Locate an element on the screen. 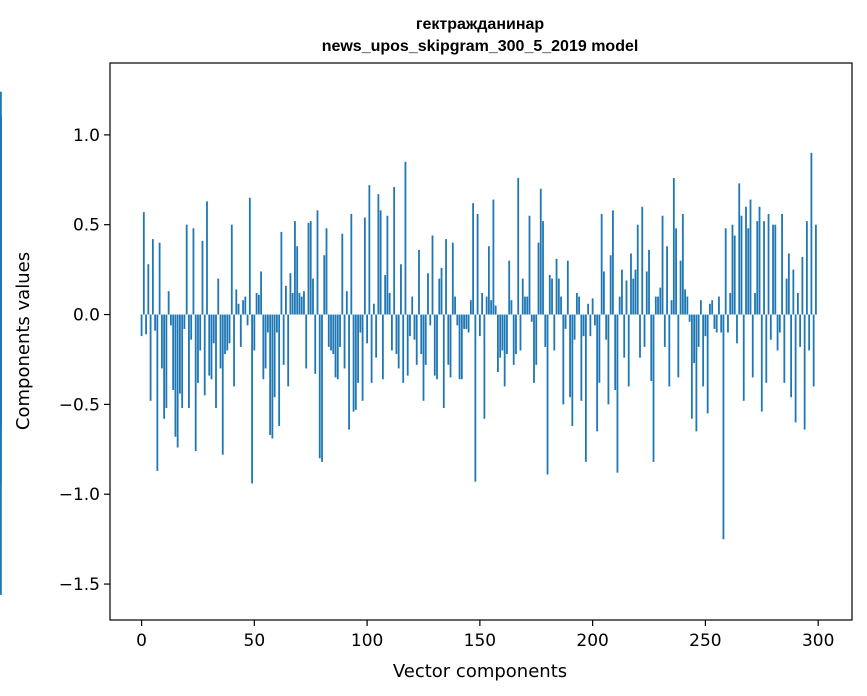 The image size is (867, 696). x-tick-label-250: 250 is located at coordinates (705, 641).